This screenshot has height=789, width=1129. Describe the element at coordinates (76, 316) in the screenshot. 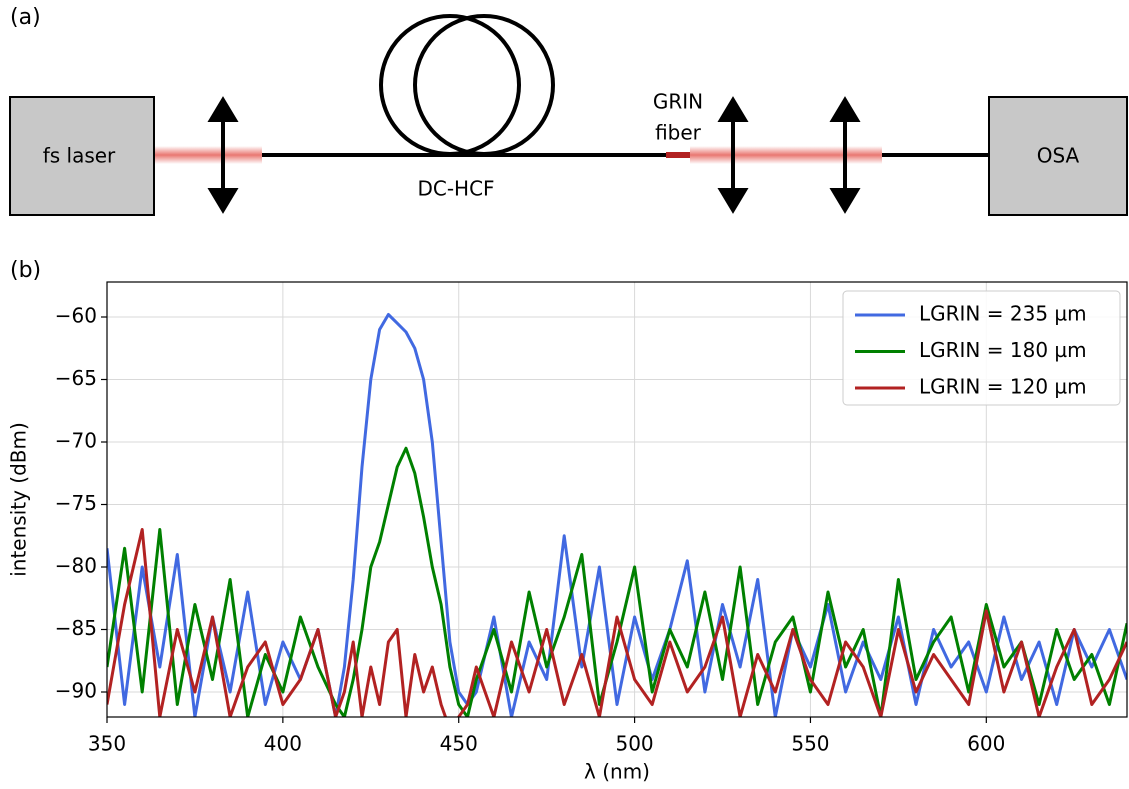

I see `y-tick-label: −60` at that location.